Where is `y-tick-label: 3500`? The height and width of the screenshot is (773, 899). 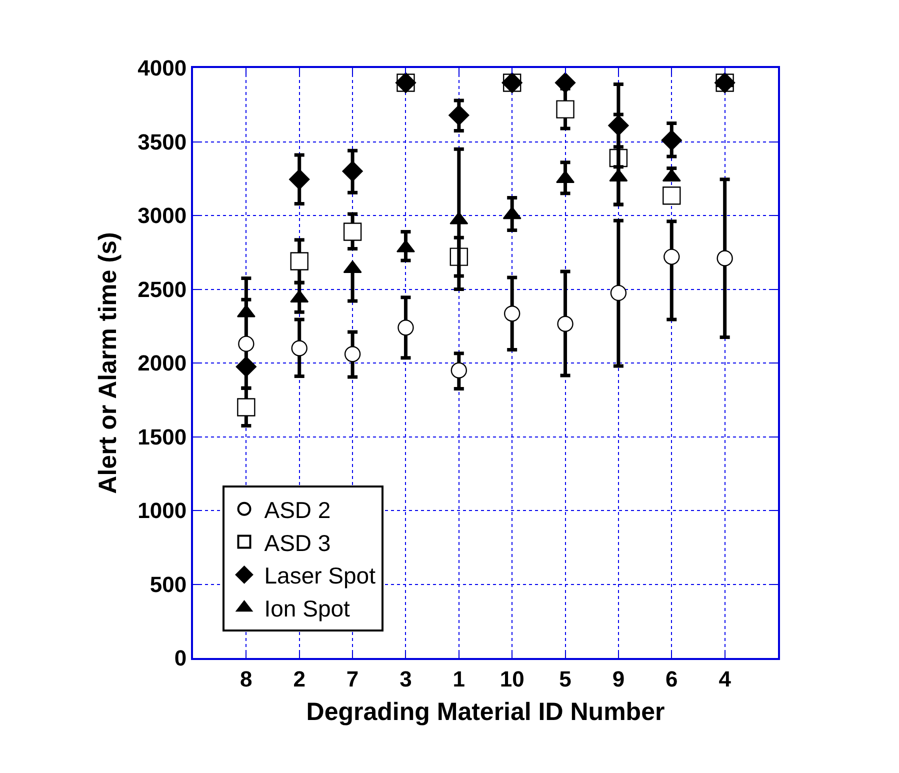 y-tick-label: 3500 is located at coordinates (162, 141).